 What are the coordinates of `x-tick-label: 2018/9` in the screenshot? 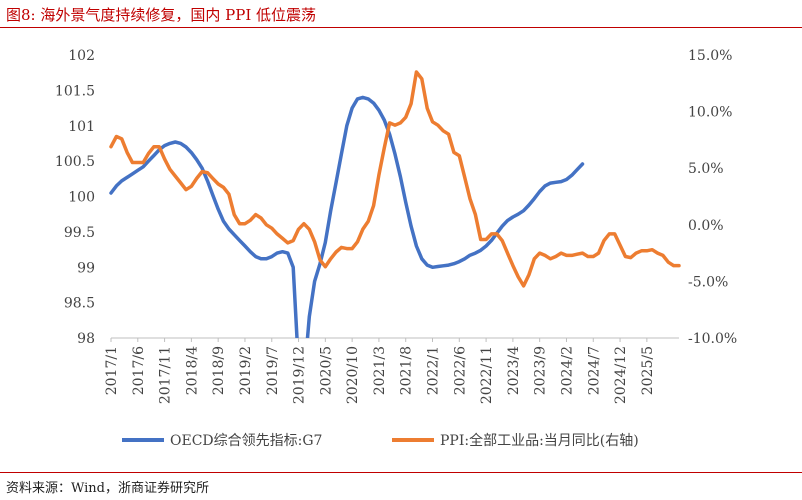 It's located at (219, 370).